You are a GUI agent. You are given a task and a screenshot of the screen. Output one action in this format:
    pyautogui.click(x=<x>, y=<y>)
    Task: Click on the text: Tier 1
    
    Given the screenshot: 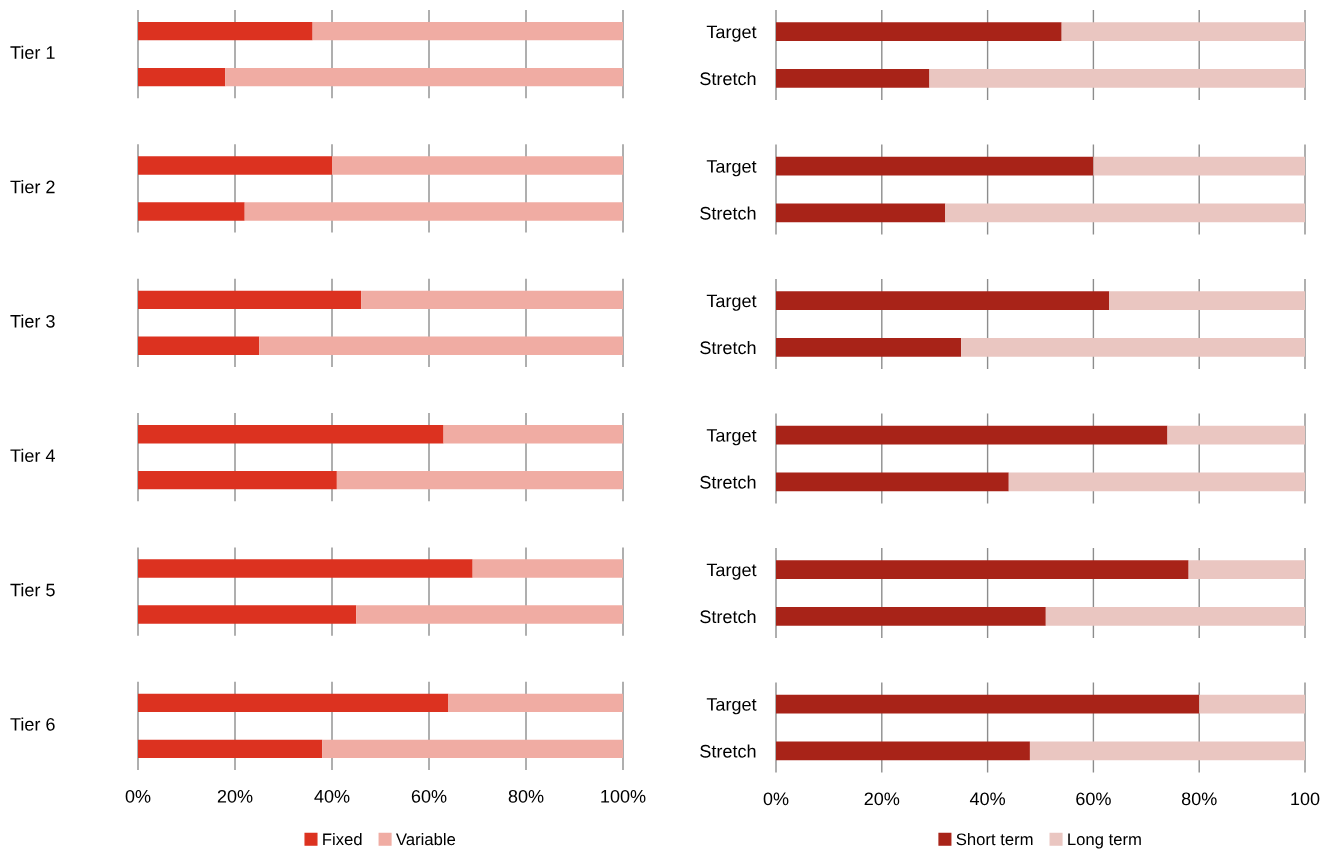 What is the action you would take?
    pyautogui.click(x=32, y=52)
    